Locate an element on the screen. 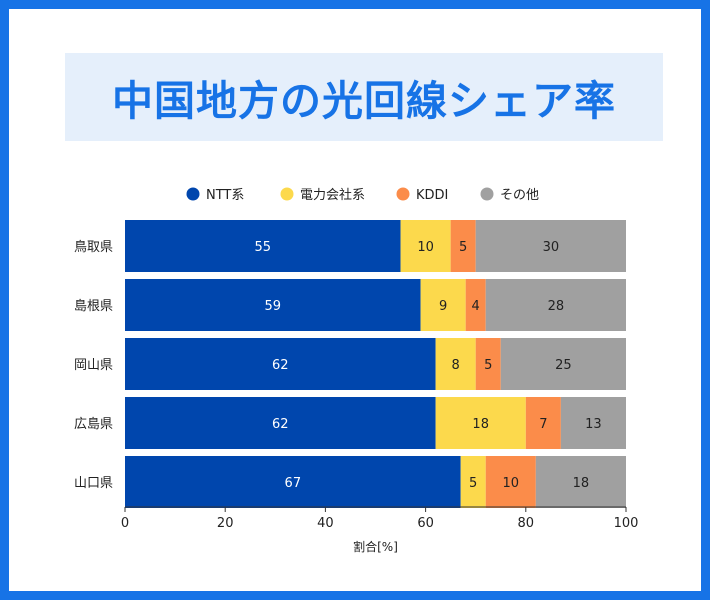  bar-value-label-0-2: 5 is located at coordinates (463, 247).